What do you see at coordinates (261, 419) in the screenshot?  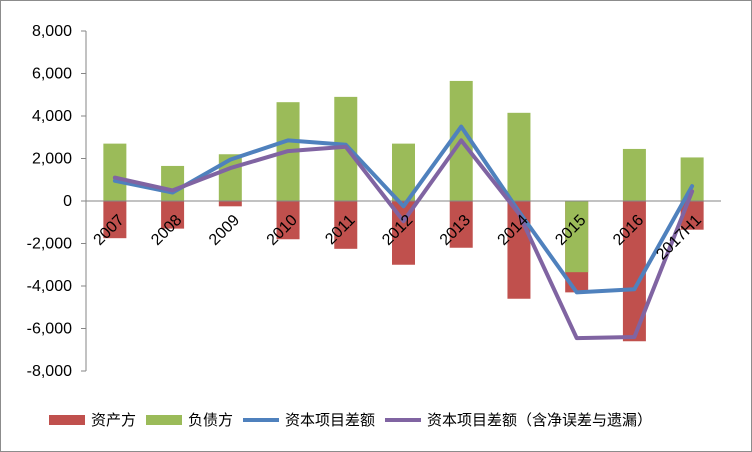 I see `legend-swatch-capital-balance` at bounding box center [261, 419].